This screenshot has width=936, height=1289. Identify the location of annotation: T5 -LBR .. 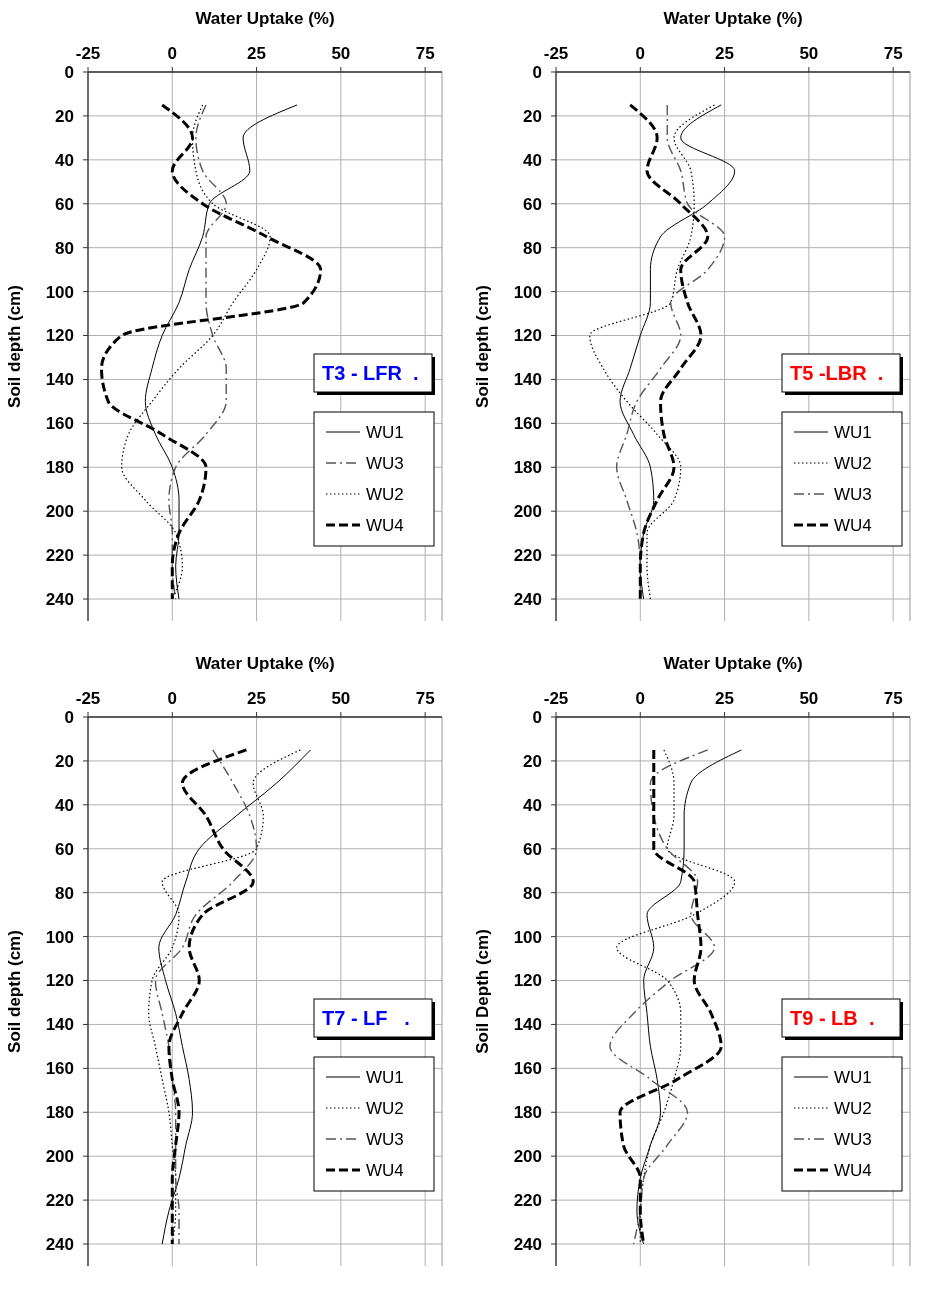
(837, 373).